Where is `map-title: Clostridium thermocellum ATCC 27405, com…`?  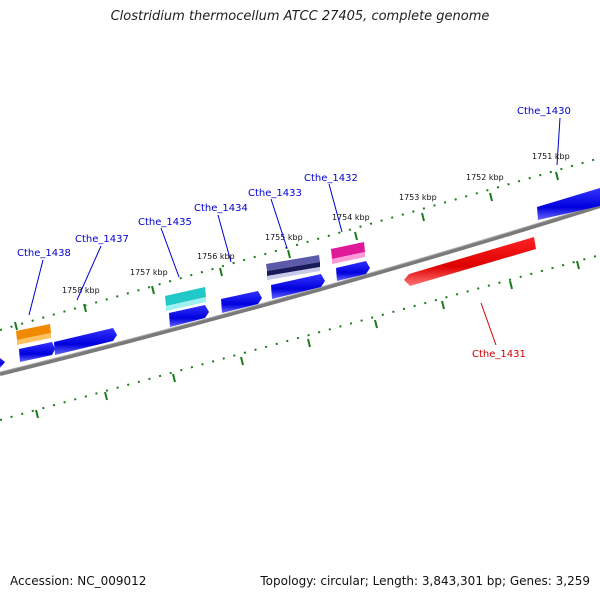
map-title: Clostridium thermocellum ATCC 27405, com… is located at coordinates (300, 16).